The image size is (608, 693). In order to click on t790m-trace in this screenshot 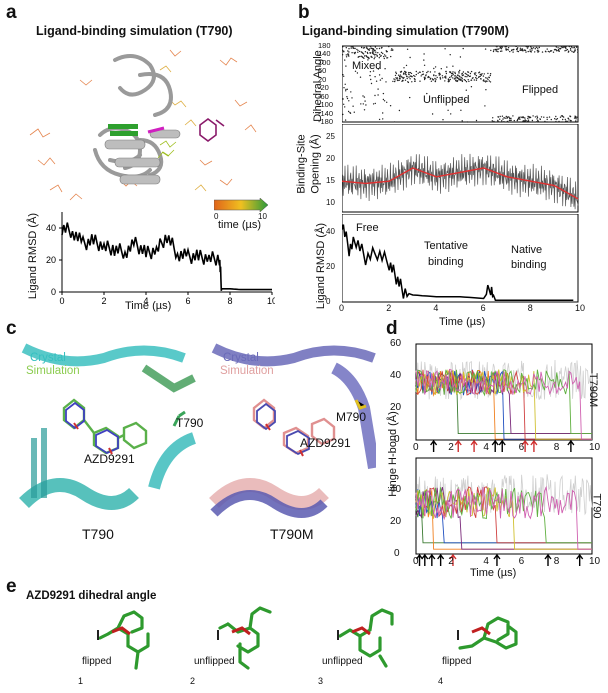, I will do `click(503, 404)`.